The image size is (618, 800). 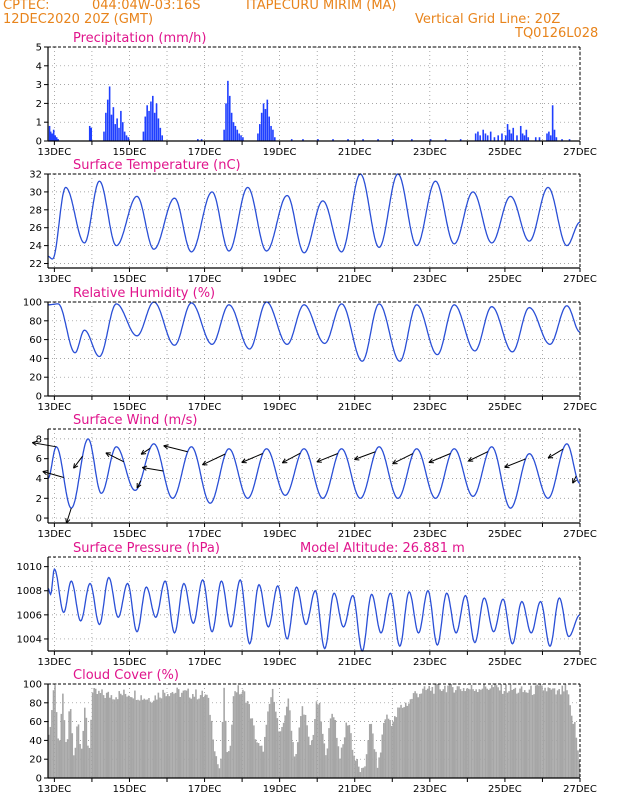 I want to click on header-source: CPTEC:, so click(x=26, y=6).